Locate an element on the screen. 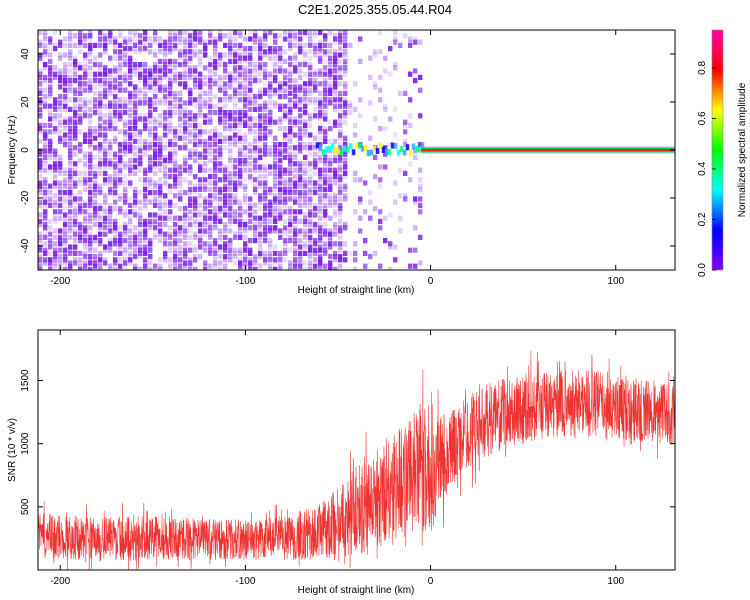  heatmap-signal-cell is located at coordinates (353, 152).